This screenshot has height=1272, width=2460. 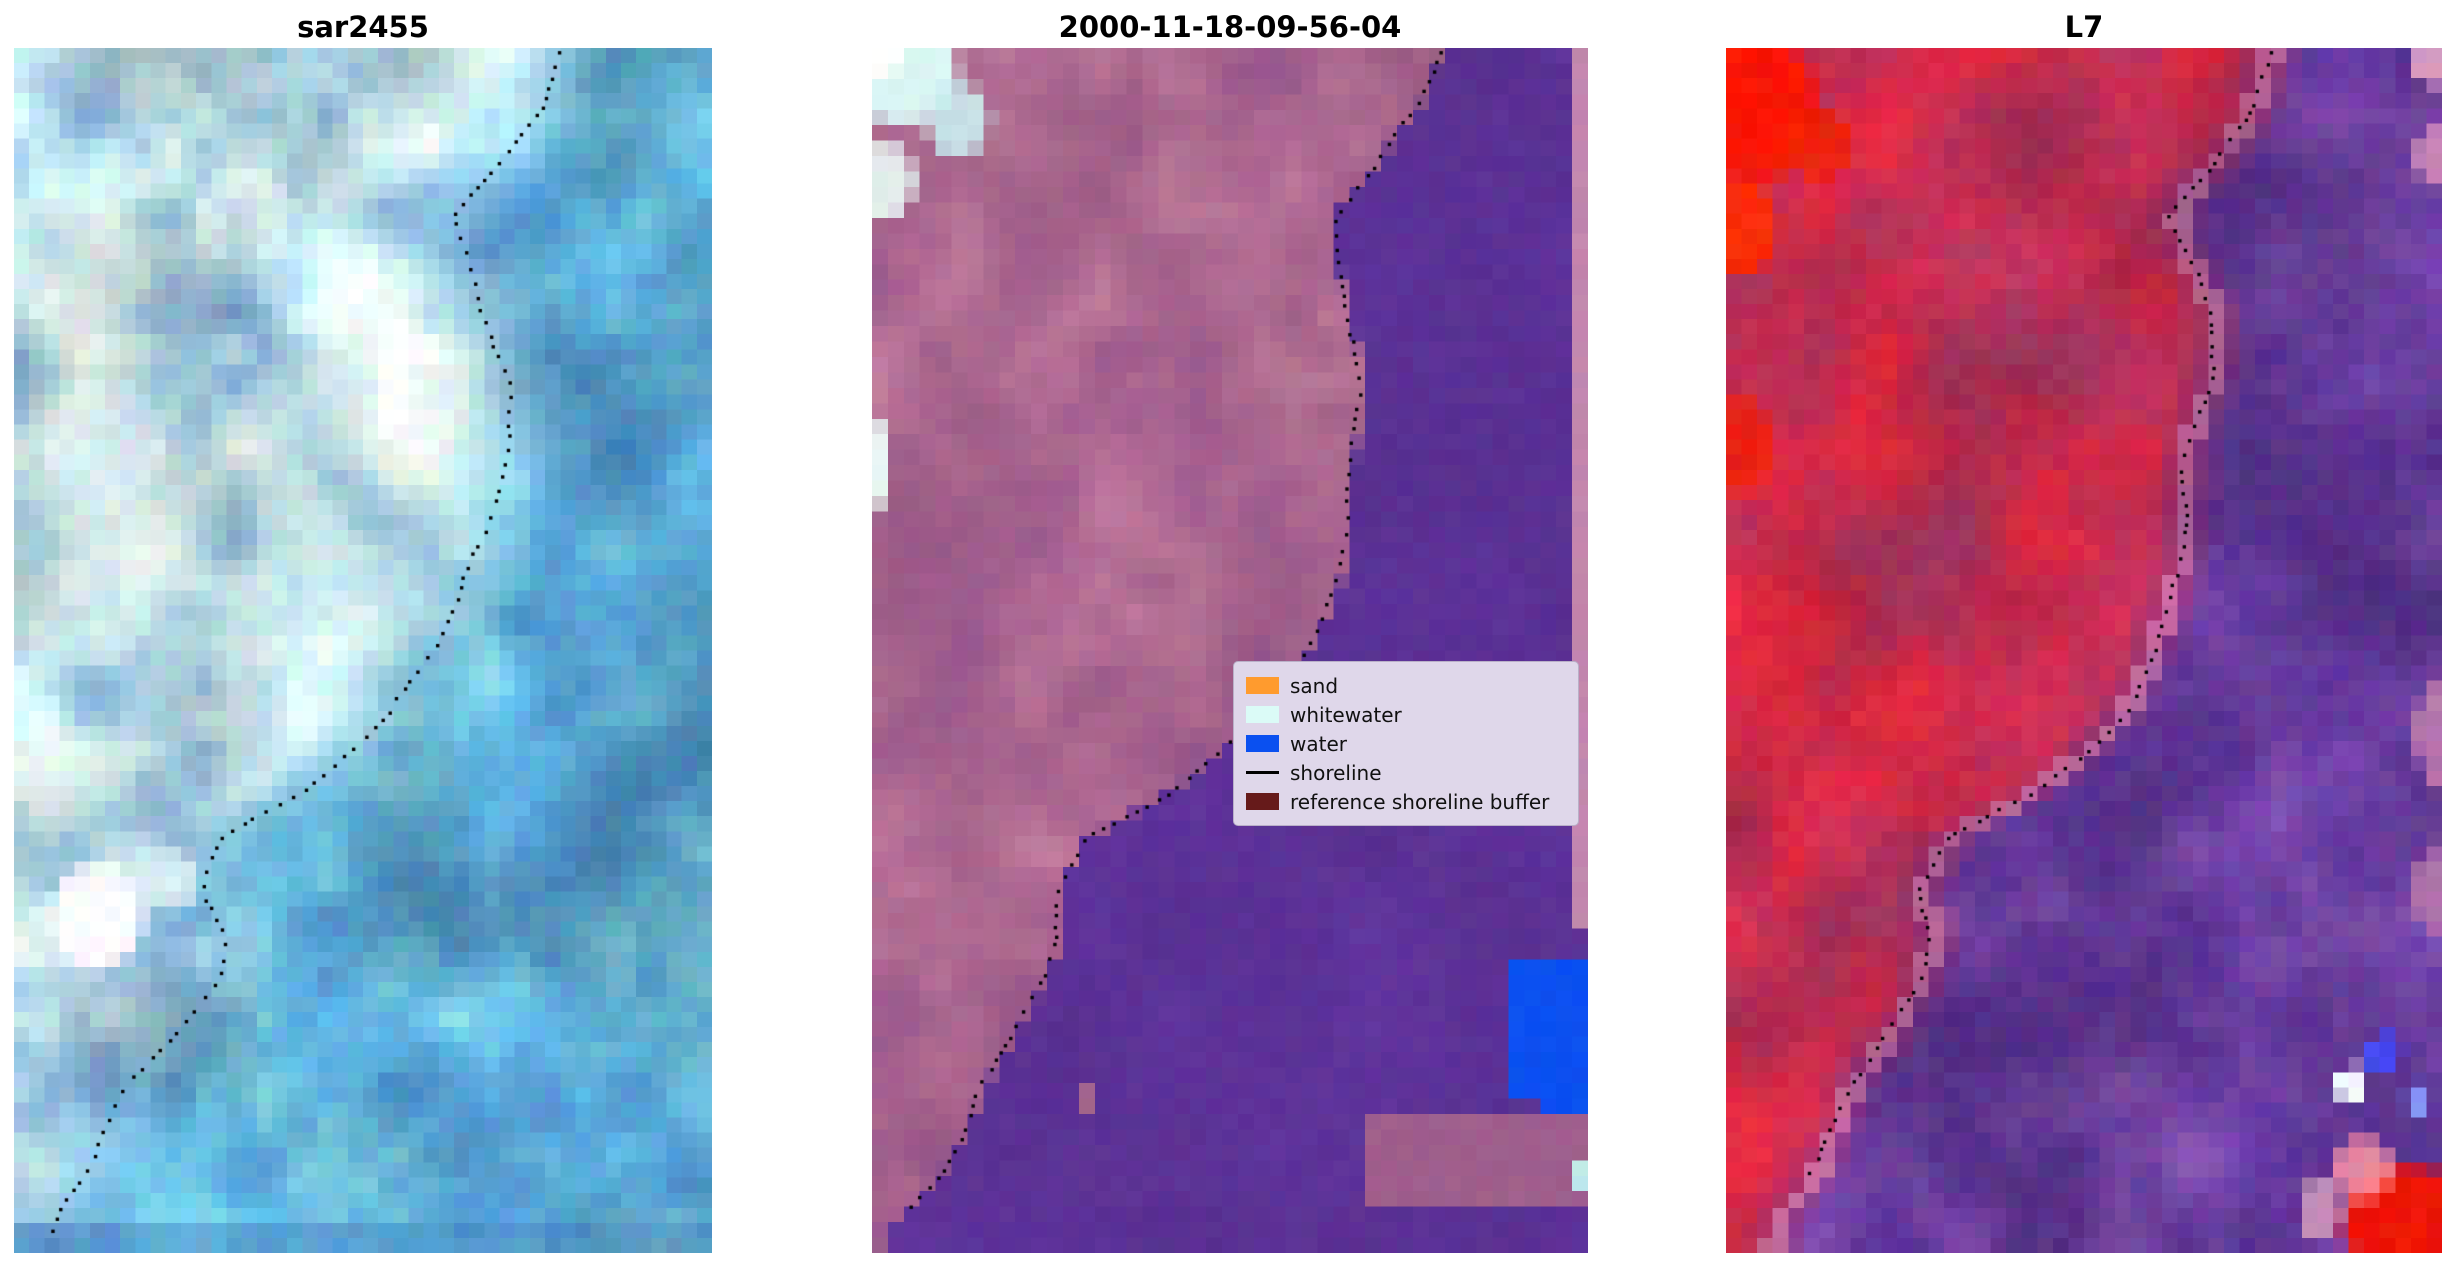 I want to click on legend-label: water, so click(x=1318, y=743).